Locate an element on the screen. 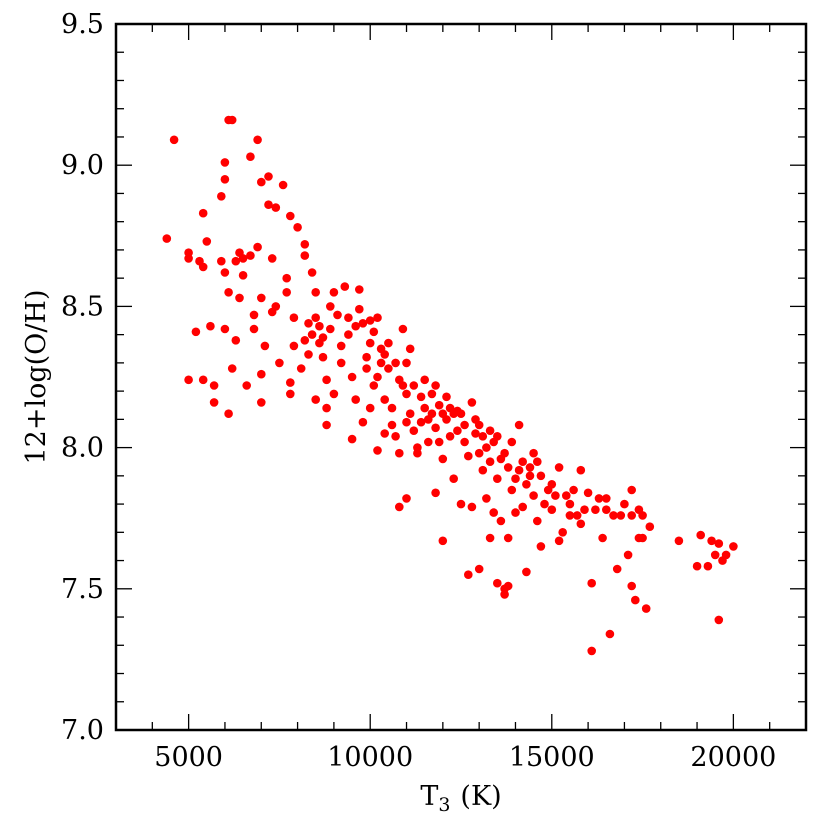 The height and width of the screenshot is (830, 830). y-tick-label: 7.0 is located at coordinates (82, 730).